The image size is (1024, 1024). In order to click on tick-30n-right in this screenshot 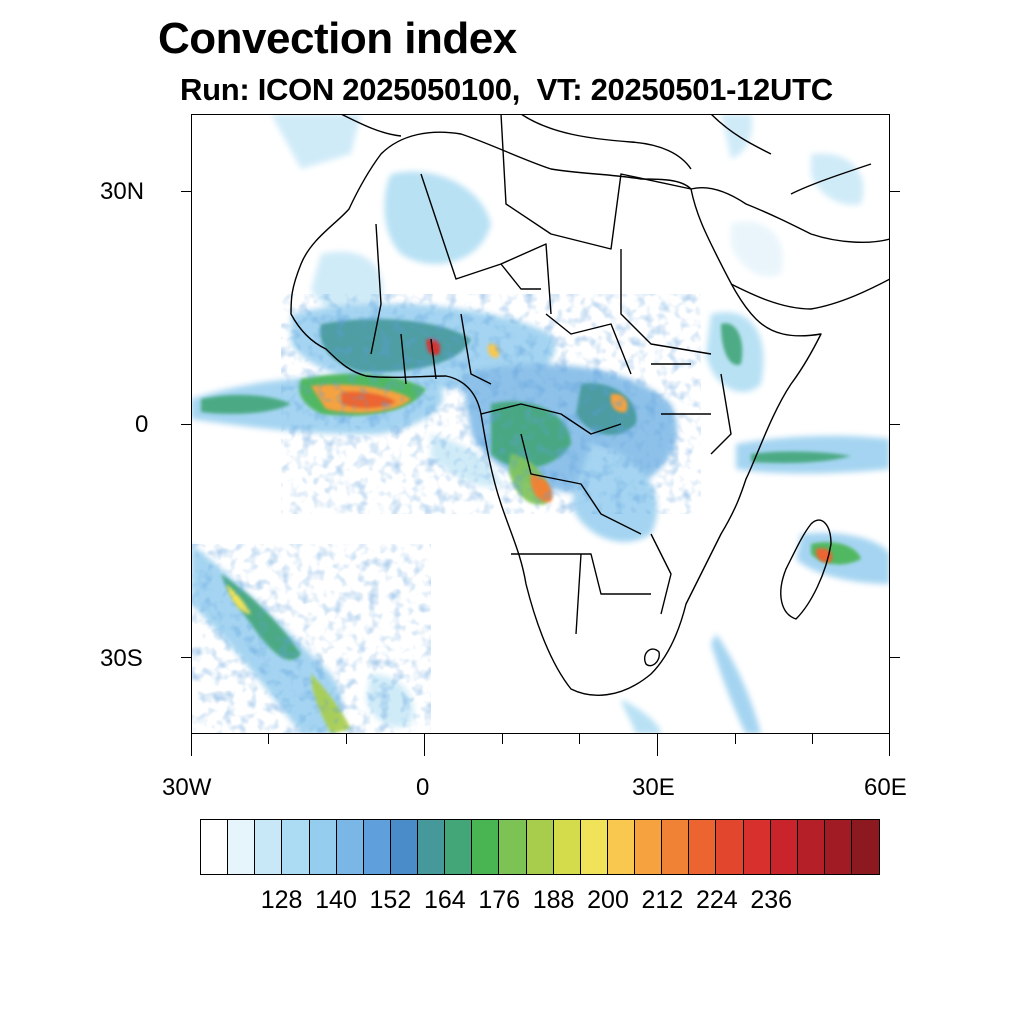, I will do `click(895, 191)`.